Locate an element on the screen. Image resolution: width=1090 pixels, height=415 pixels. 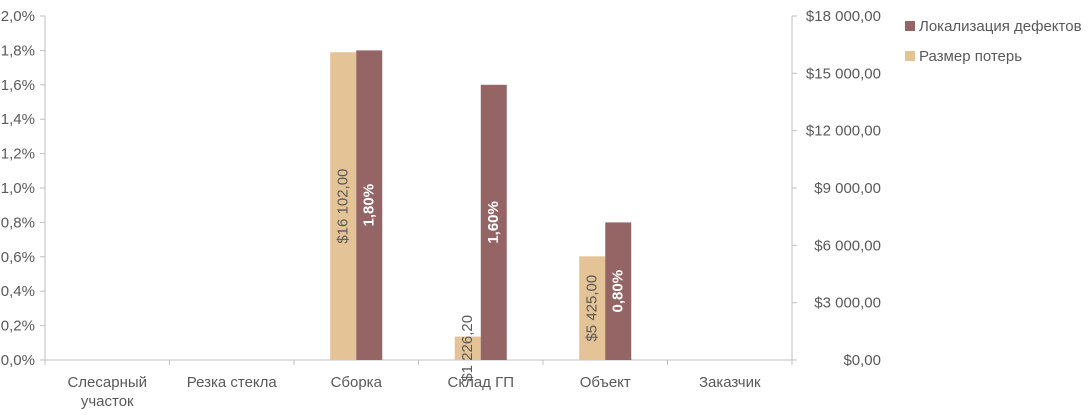
category-label: Сборка is located at coordinates (357, 382).